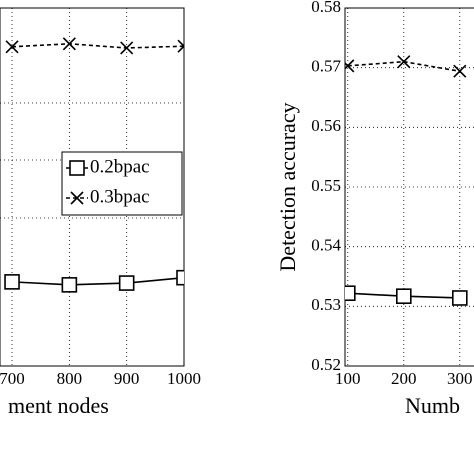  What do you see at coordinates (348, 378) in the screenshot?
I see `x-tick-label: 100` at bounding box center [348, 378].